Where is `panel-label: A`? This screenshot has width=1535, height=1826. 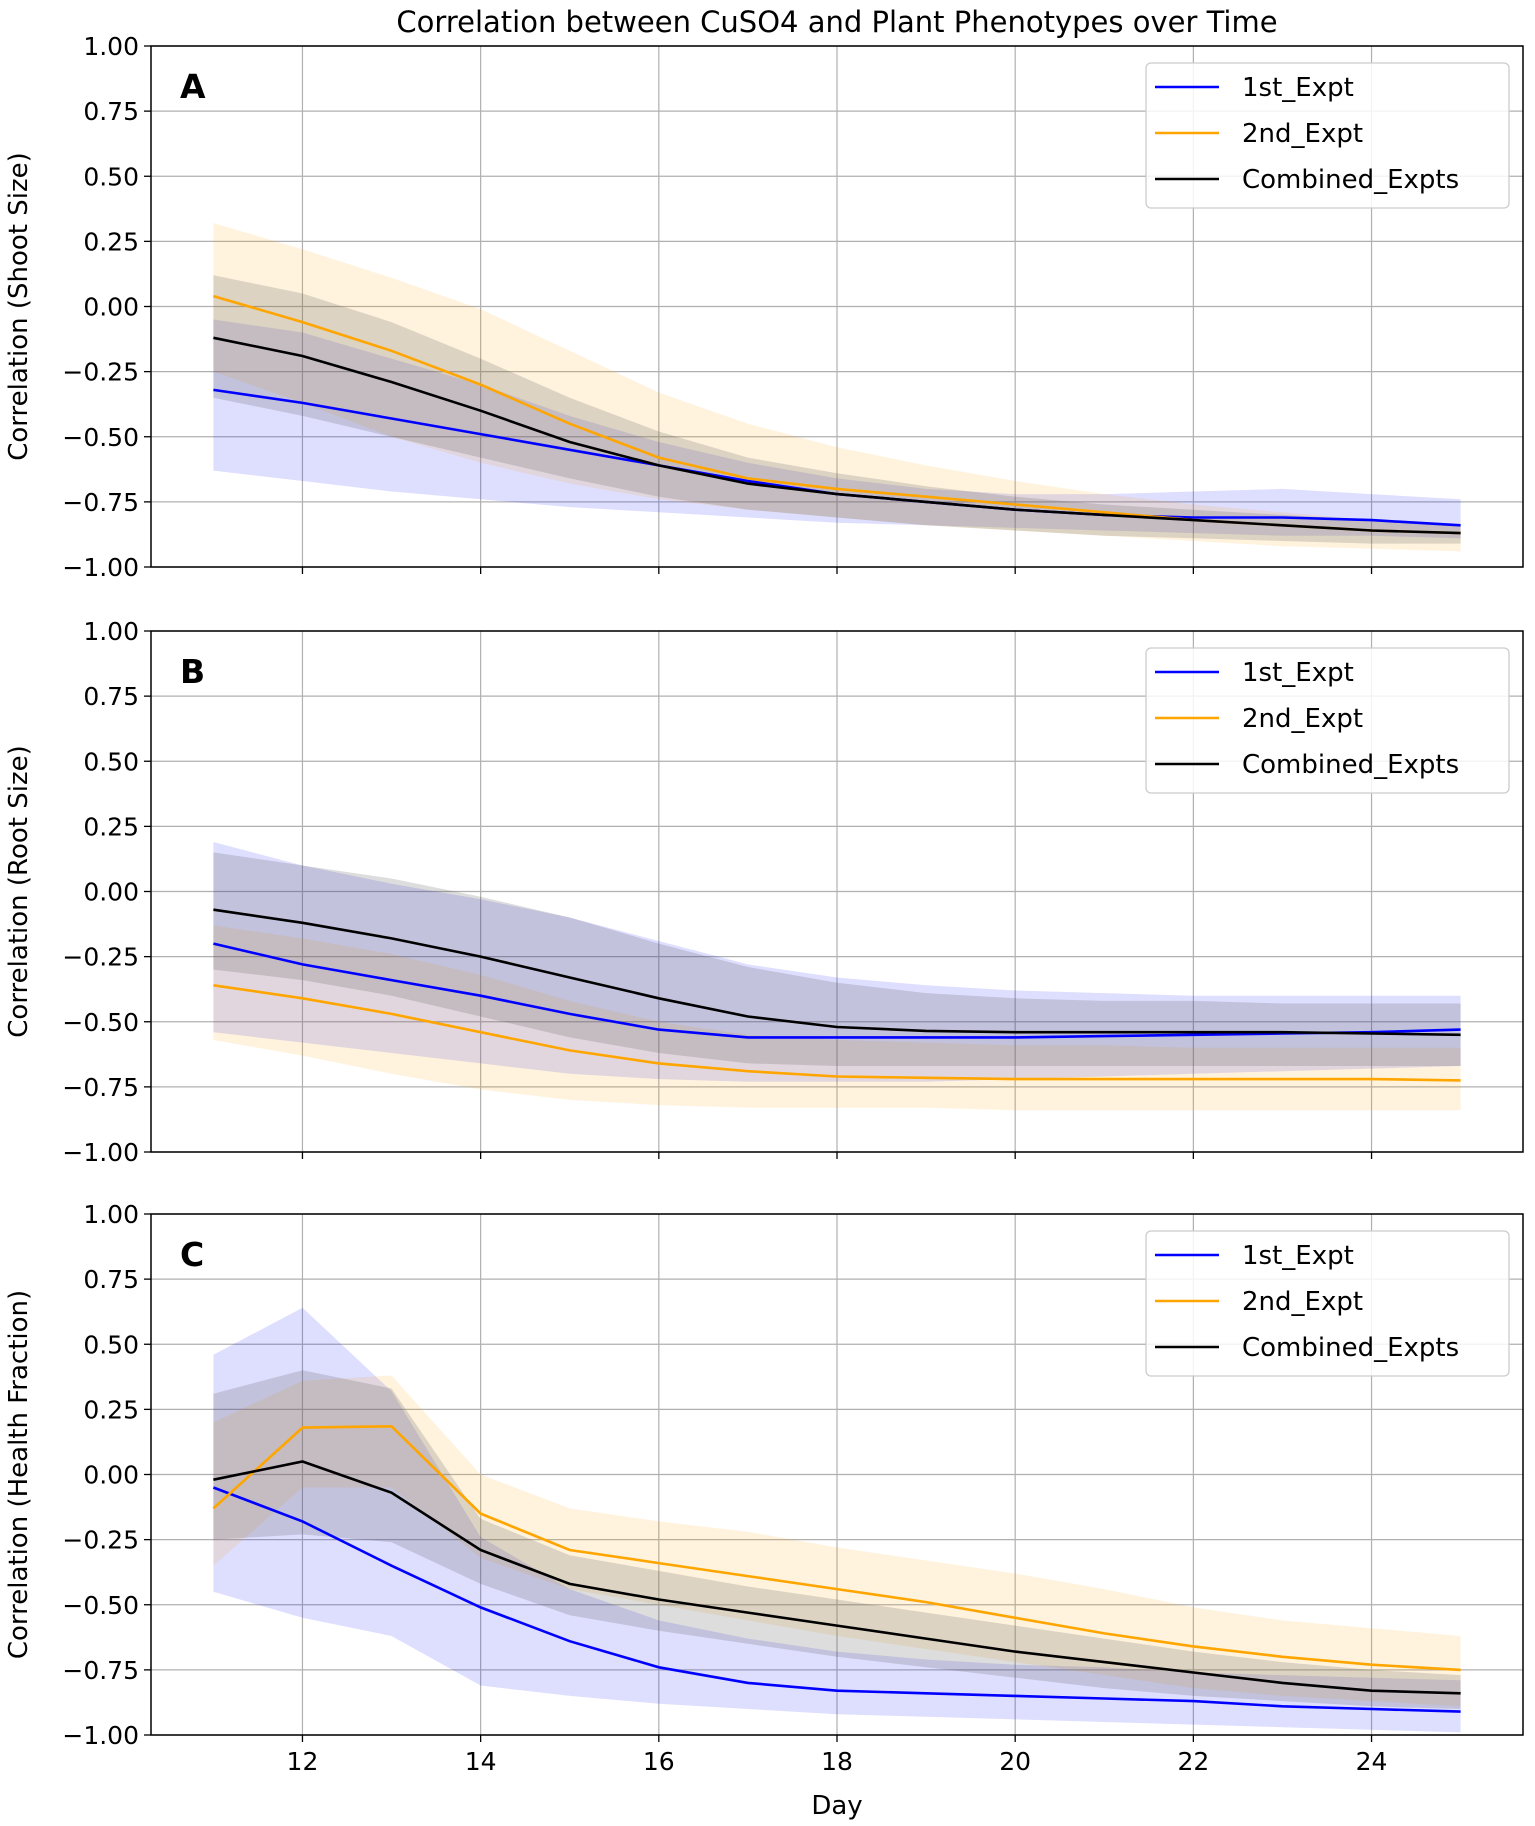 panel-label: A is located at coordinates (193, 86).